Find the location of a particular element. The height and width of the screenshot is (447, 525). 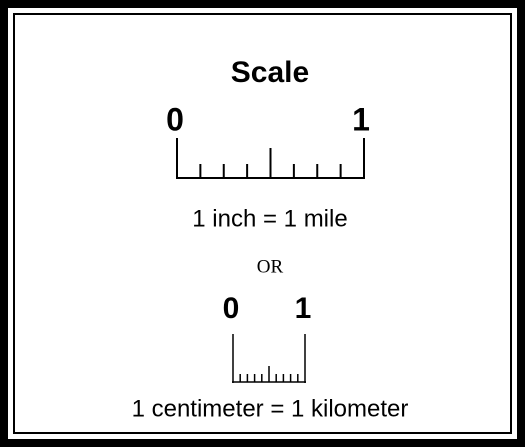

separator: OR is located at coordinates (270, 266).